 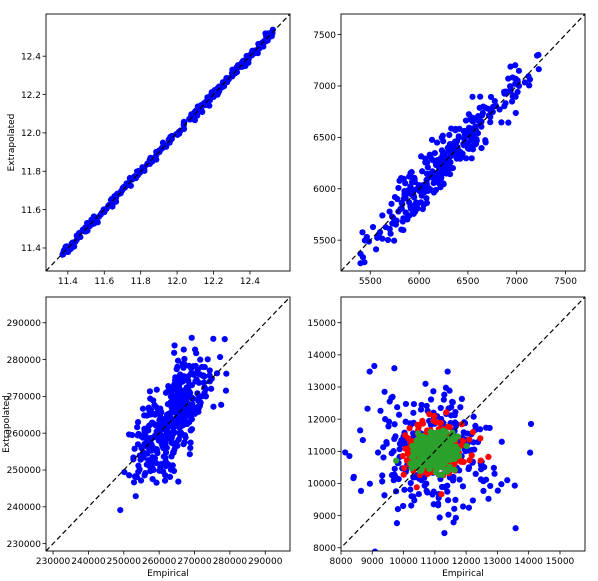 What do you see at coordinates (88, 562) in the screenshot?
I see `x-tick-label: 240000` at bounding box center [88, 562].